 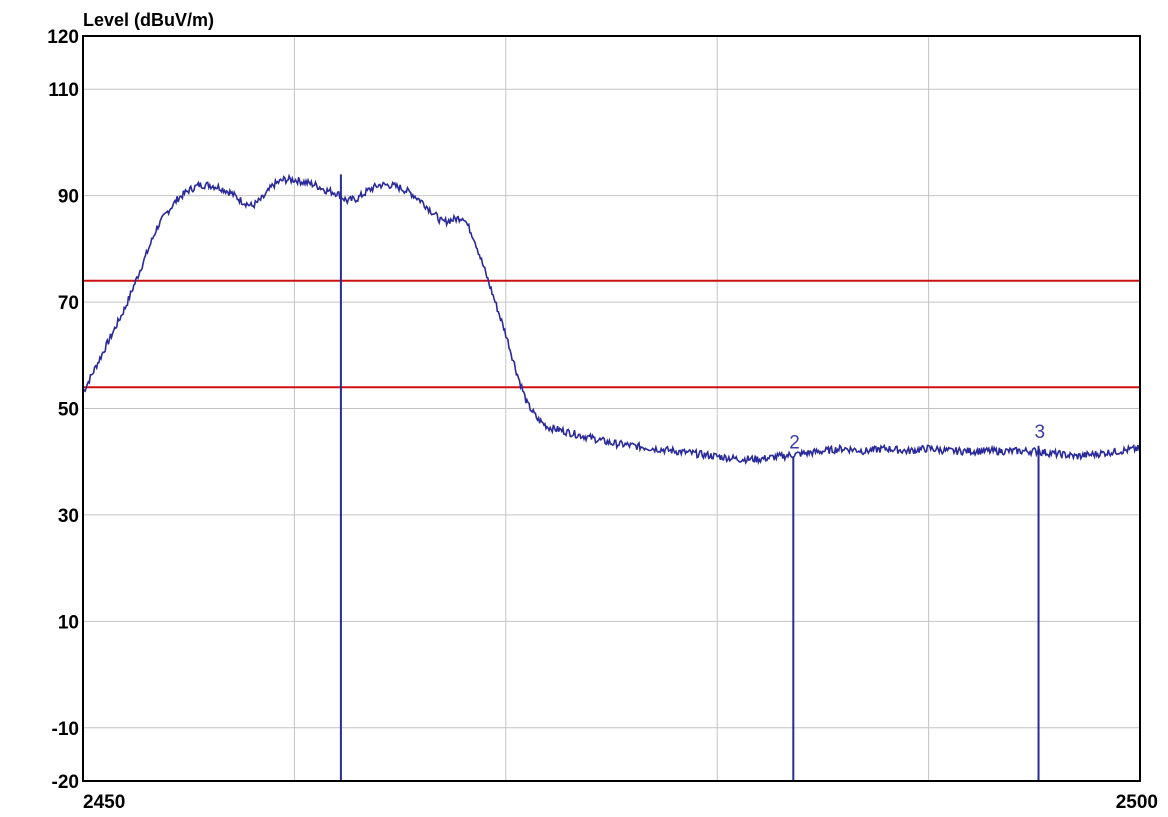 What do you see at coordinates (794, 442) in the screenshot?
I see `marker-label: 2` at bounding box center [794, 442].